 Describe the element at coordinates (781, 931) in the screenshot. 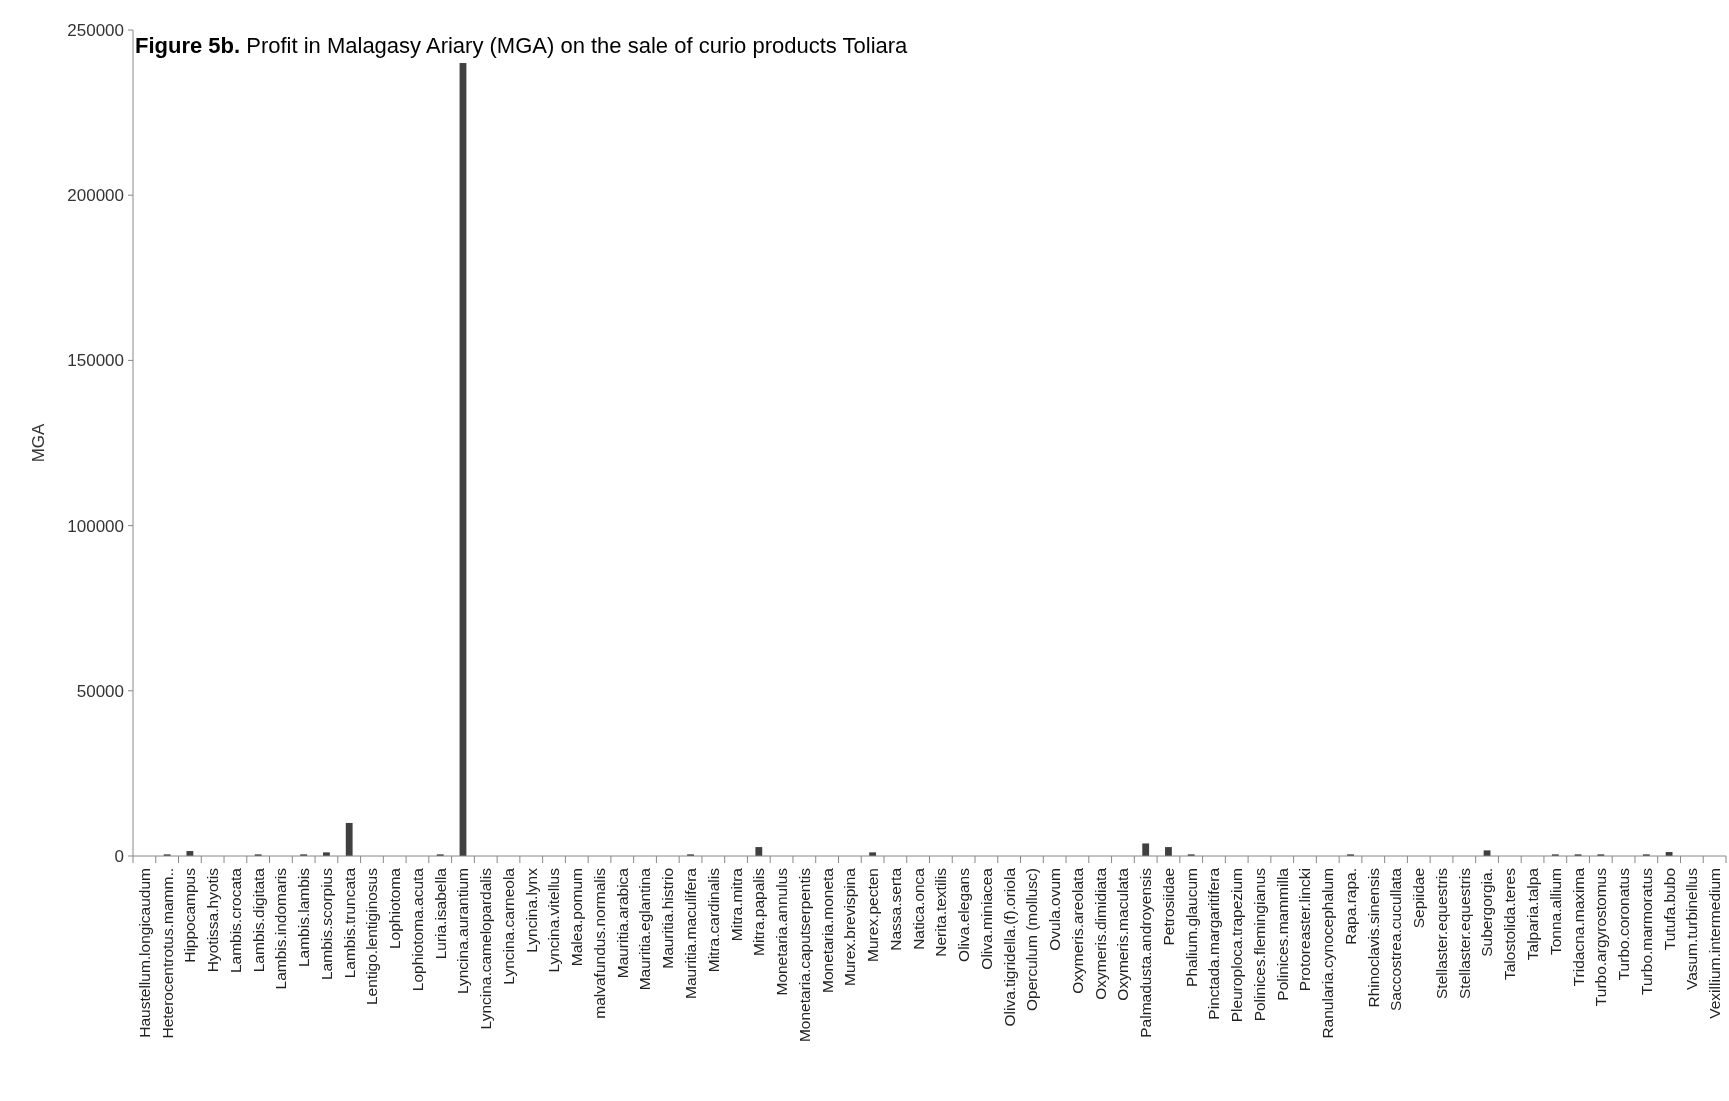

I see `x-tick-label: Monetaria.annulus` at that location.